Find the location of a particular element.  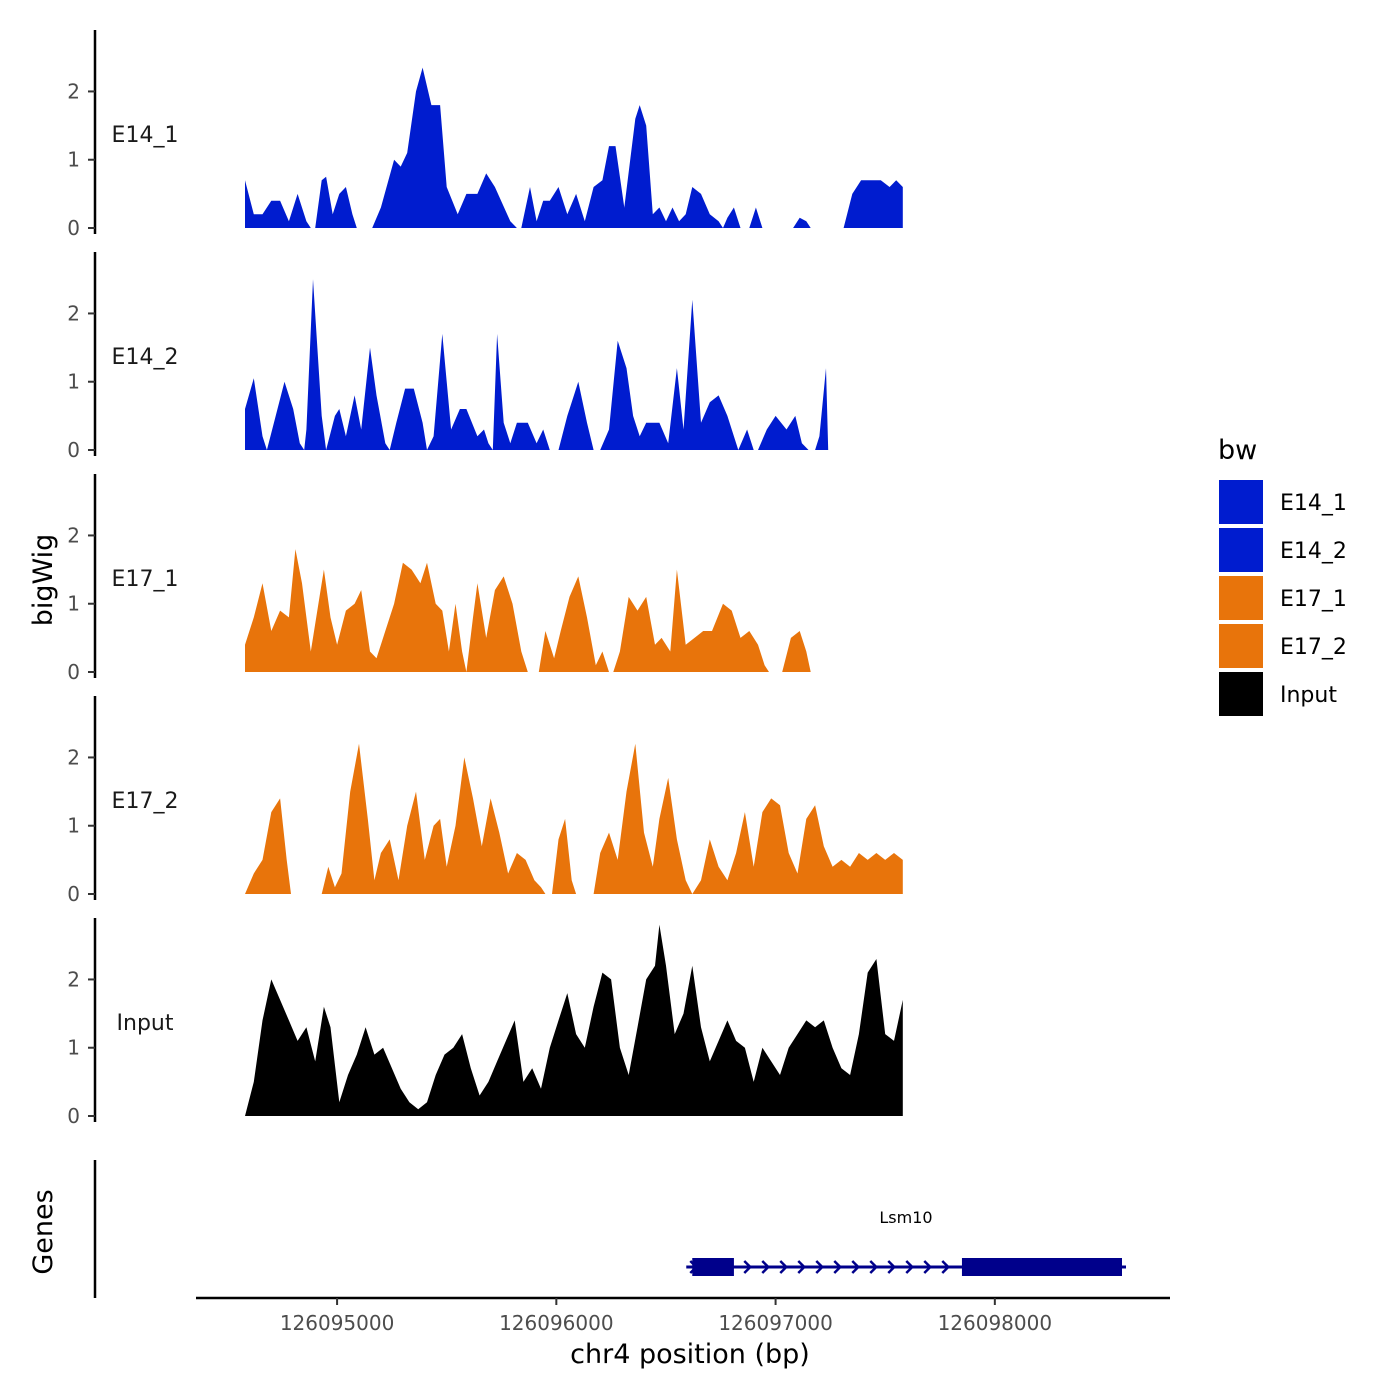

y-axis-title: bigWig is located at coordinates (43, 580).